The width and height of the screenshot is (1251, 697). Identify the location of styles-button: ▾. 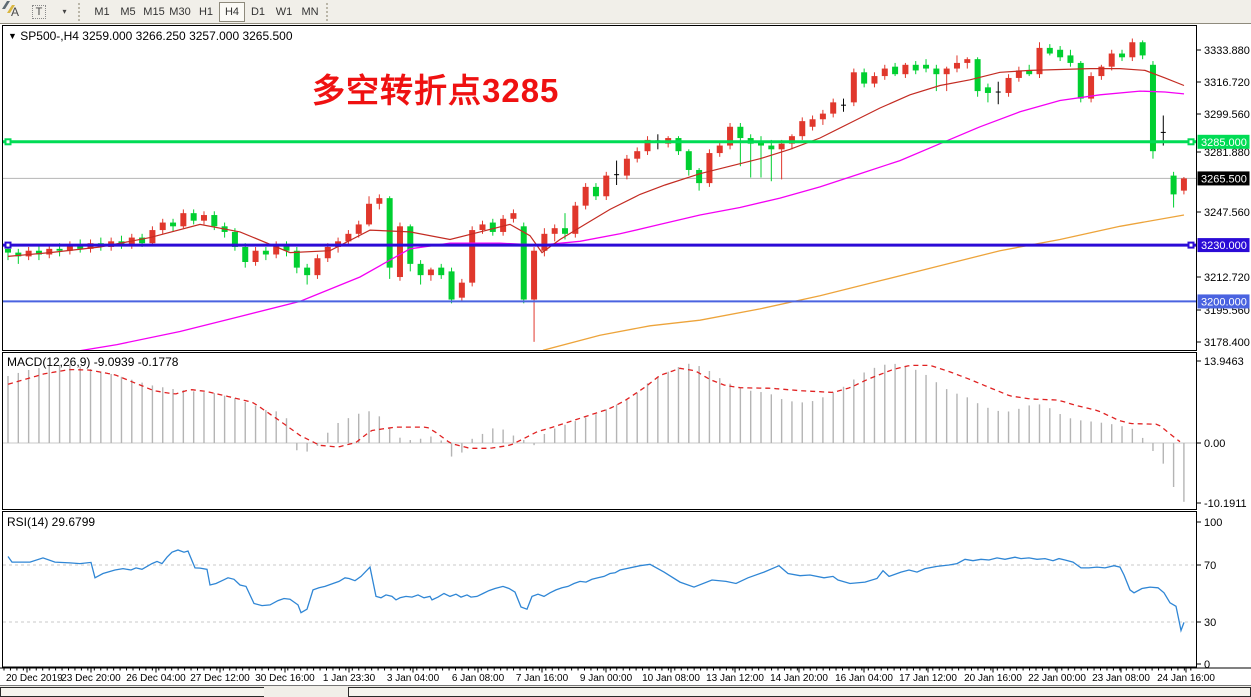
(38, 11).